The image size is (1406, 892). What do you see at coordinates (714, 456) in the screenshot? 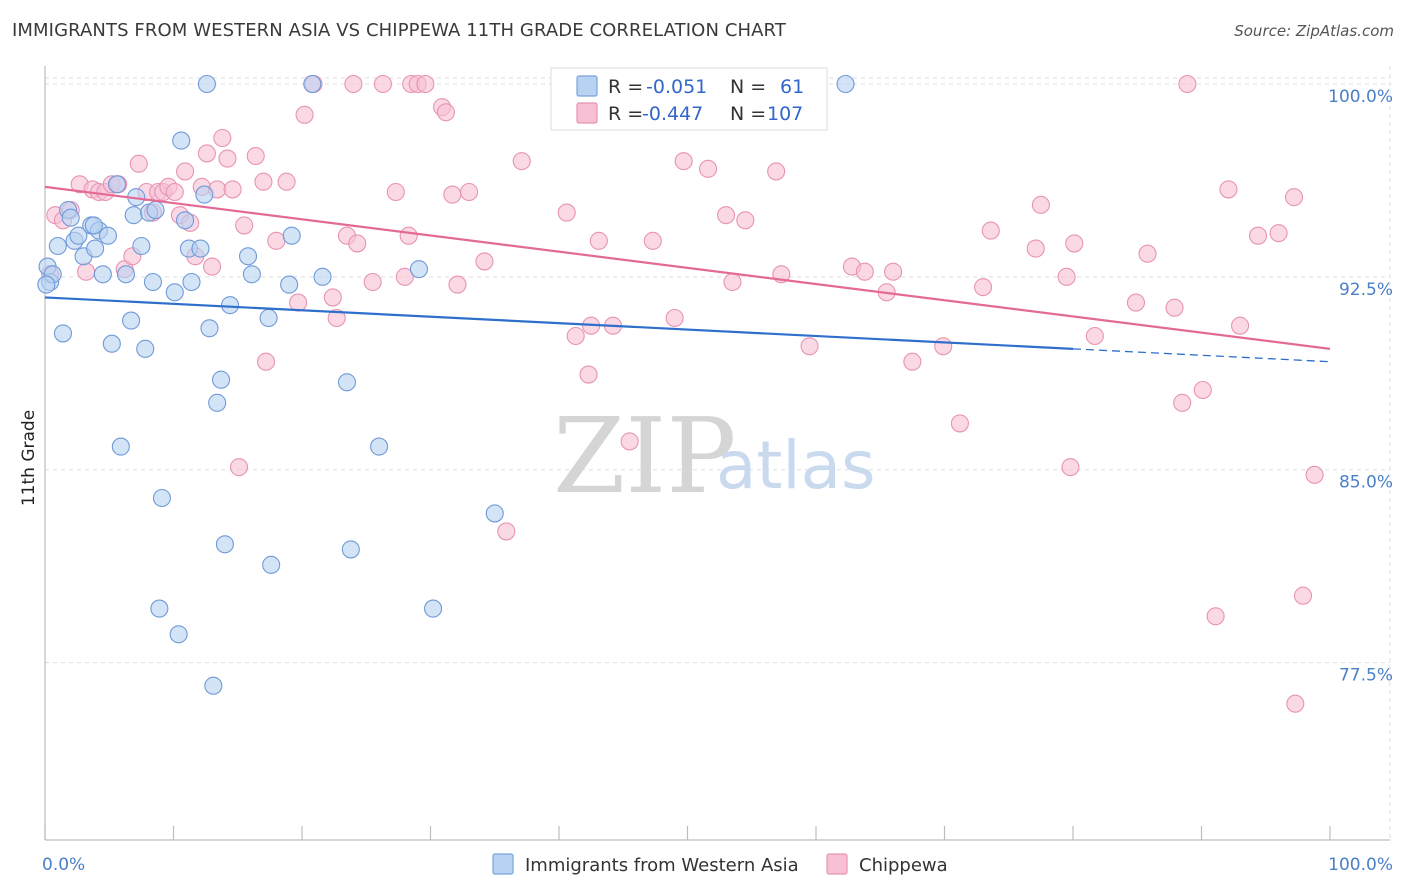
I see `watermark: ZIP atlas` at bounding box center [714, 456].